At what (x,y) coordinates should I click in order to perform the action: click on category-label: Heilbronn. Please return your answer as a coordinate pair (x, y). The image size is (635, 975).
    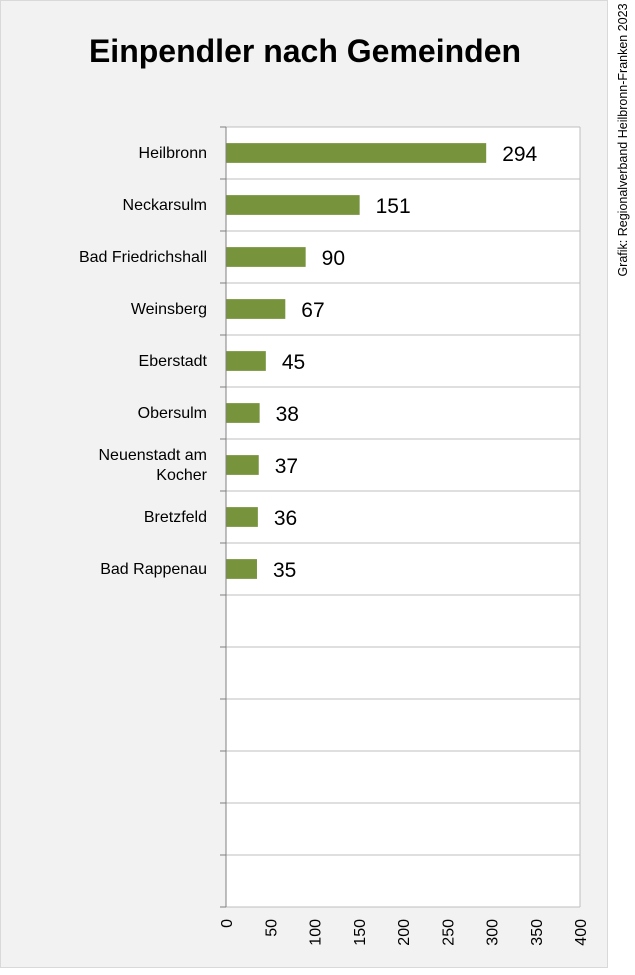
    Looking at the image, I should click on (173, 153).